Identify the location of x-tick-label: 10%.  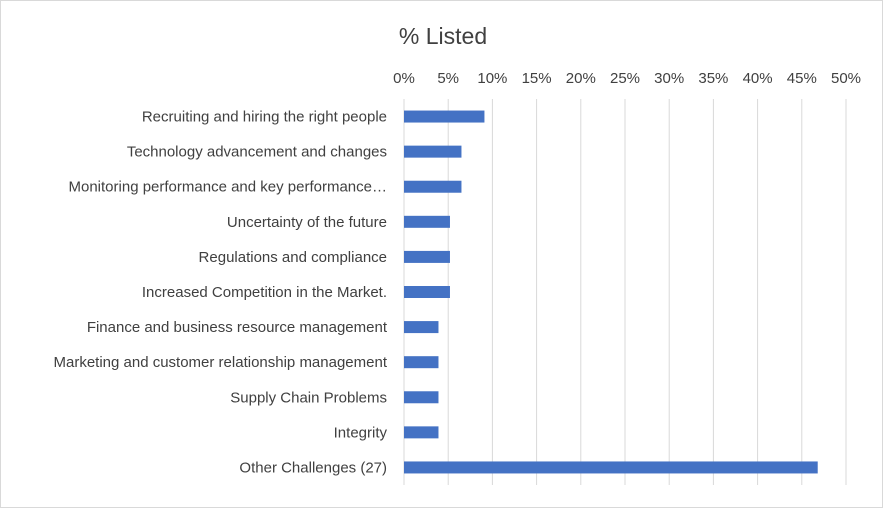
(492, 78).